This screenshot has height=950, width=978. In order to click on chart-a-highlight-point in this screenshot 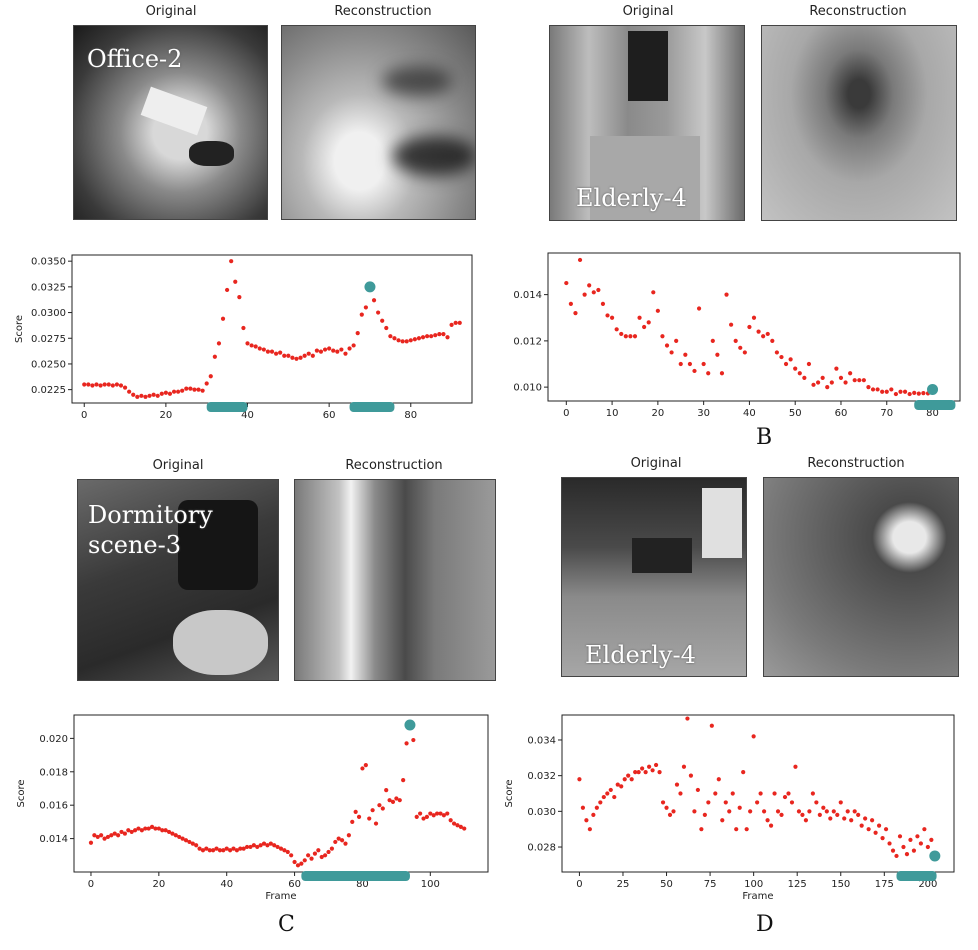, I will do `click(370, 287)`.